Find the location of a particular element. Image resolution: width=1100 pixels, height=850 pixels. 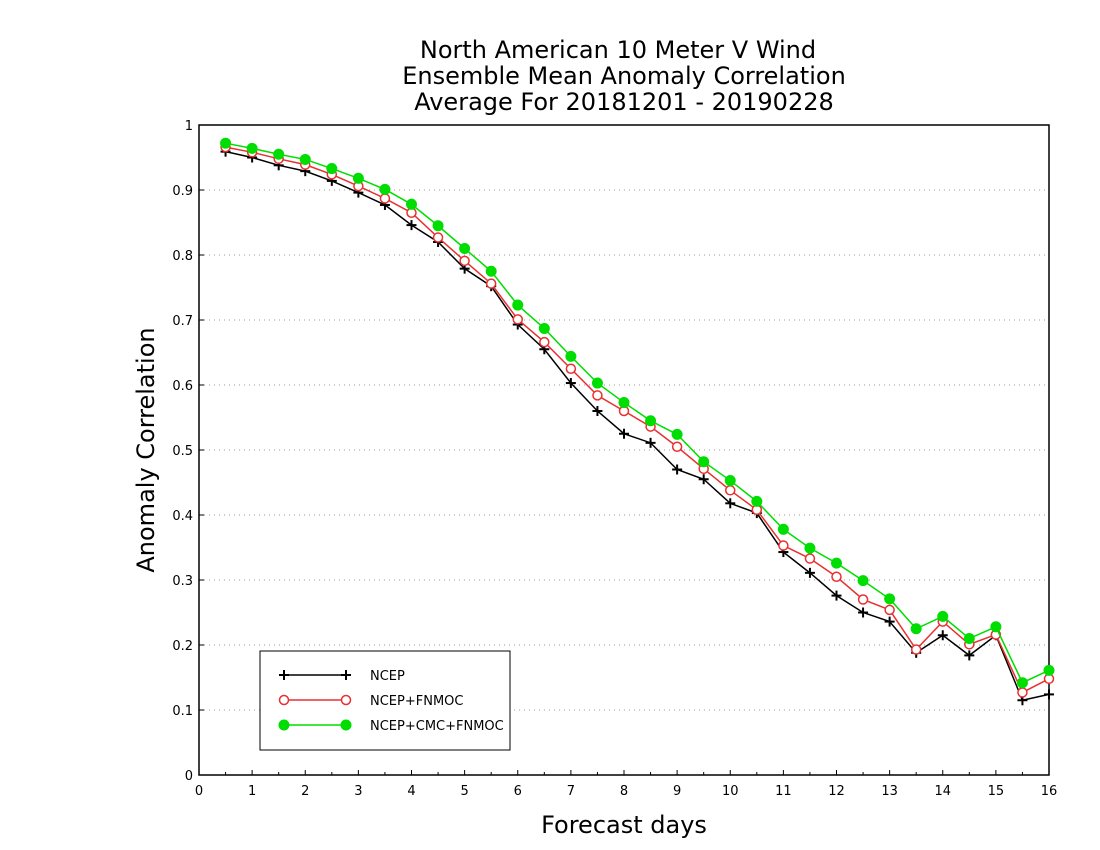

y-tick-label-4: 0.4 is located at coordinates (182, 516).